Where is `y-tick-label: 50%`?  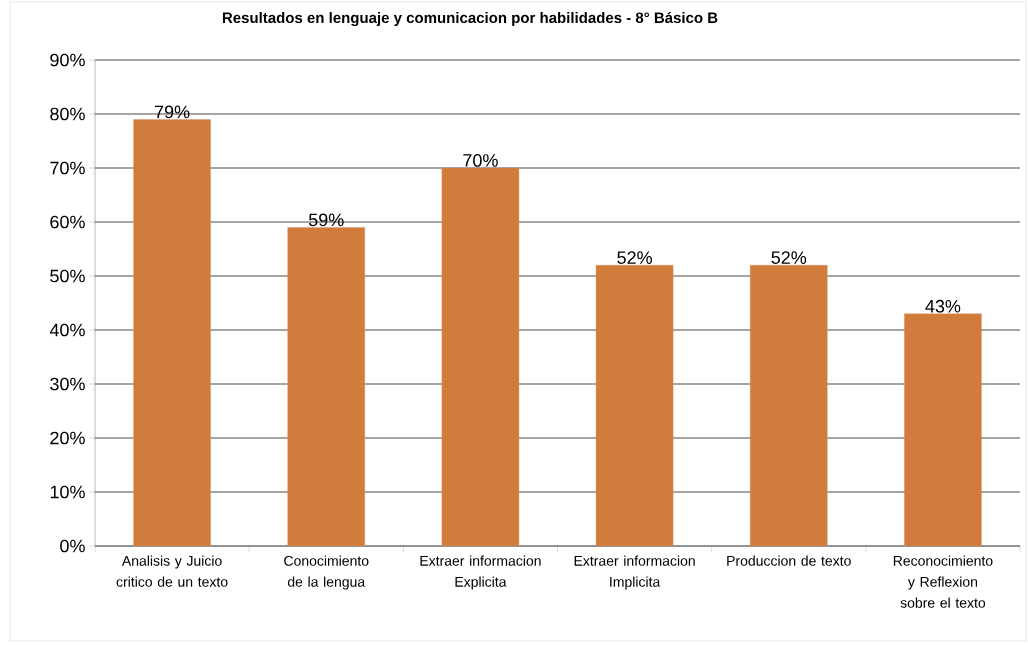
y-tick-label: 50% is located at coordinates (67, 276).